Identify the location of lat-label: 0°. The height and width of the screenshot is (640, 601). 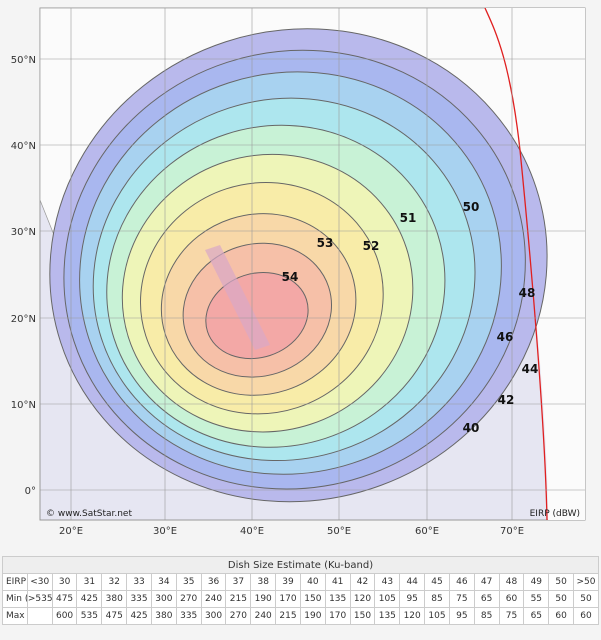
(30, 491).